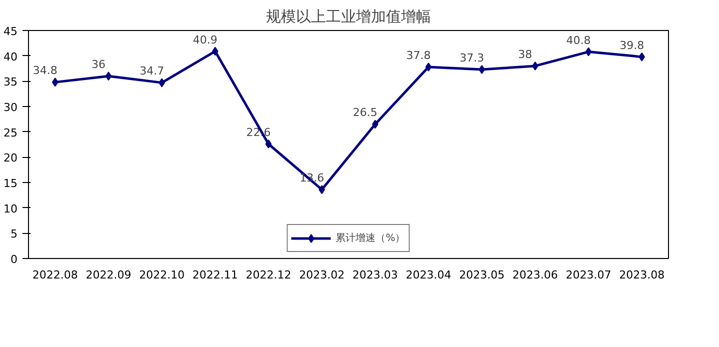 Image resolution: width=719 pixels, height=347 pixels. What do you see at coordinates (99, 65) in the screenshot?
I see `data-label: 36` at bounding box center [99, 65].